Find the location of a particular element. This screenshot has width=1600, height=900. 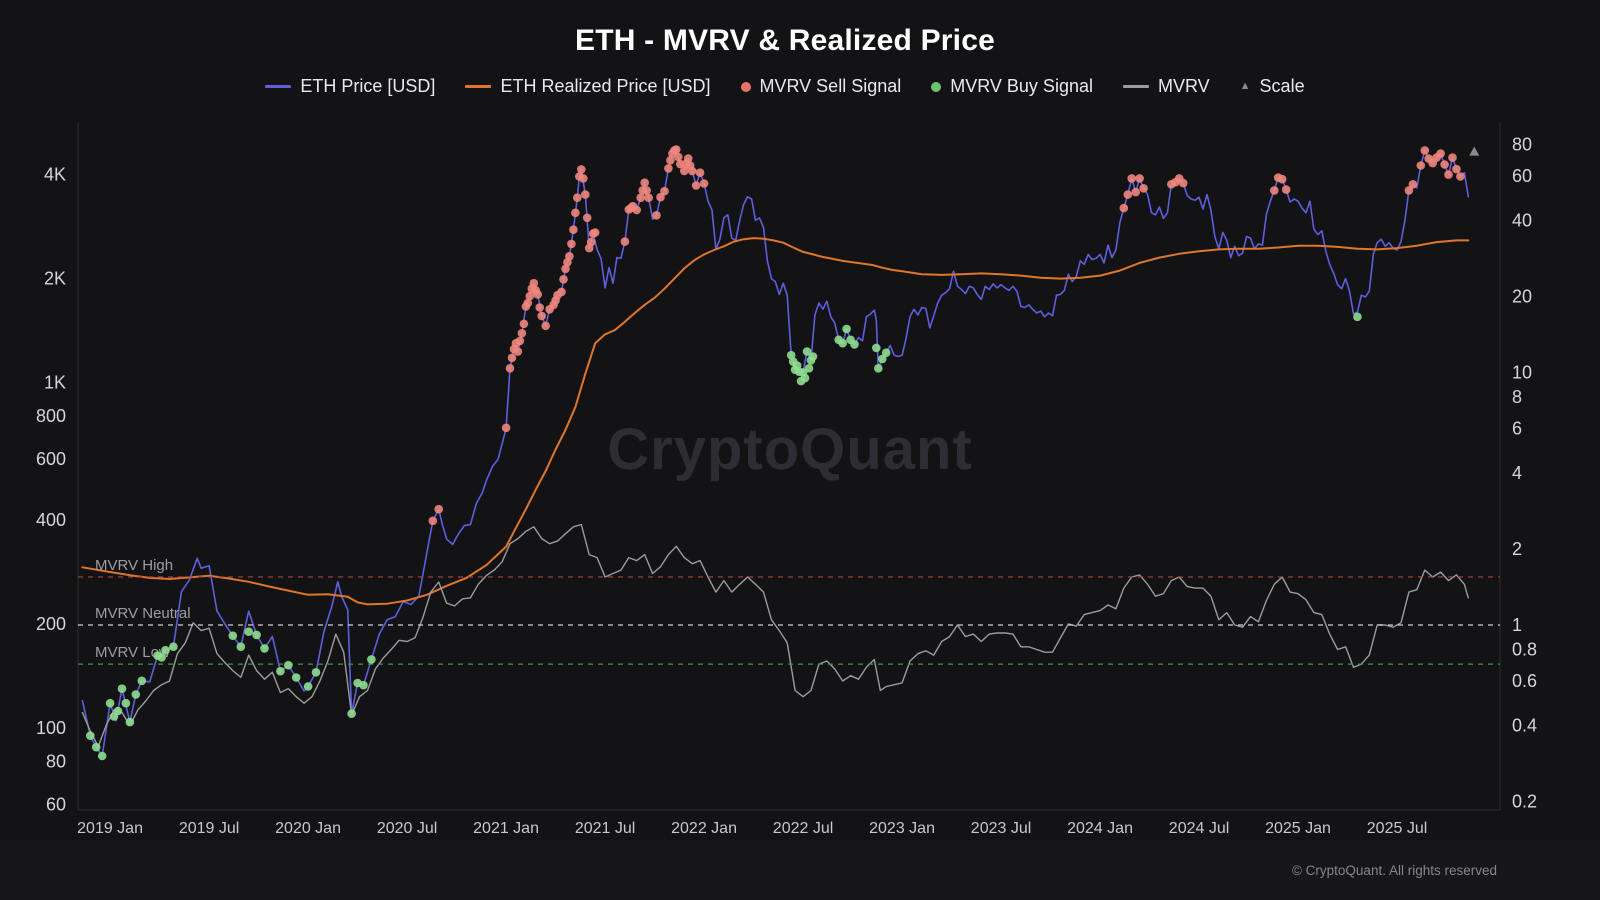

legend-item-mvrv: MVRV is located at coordinates (1166, 86).